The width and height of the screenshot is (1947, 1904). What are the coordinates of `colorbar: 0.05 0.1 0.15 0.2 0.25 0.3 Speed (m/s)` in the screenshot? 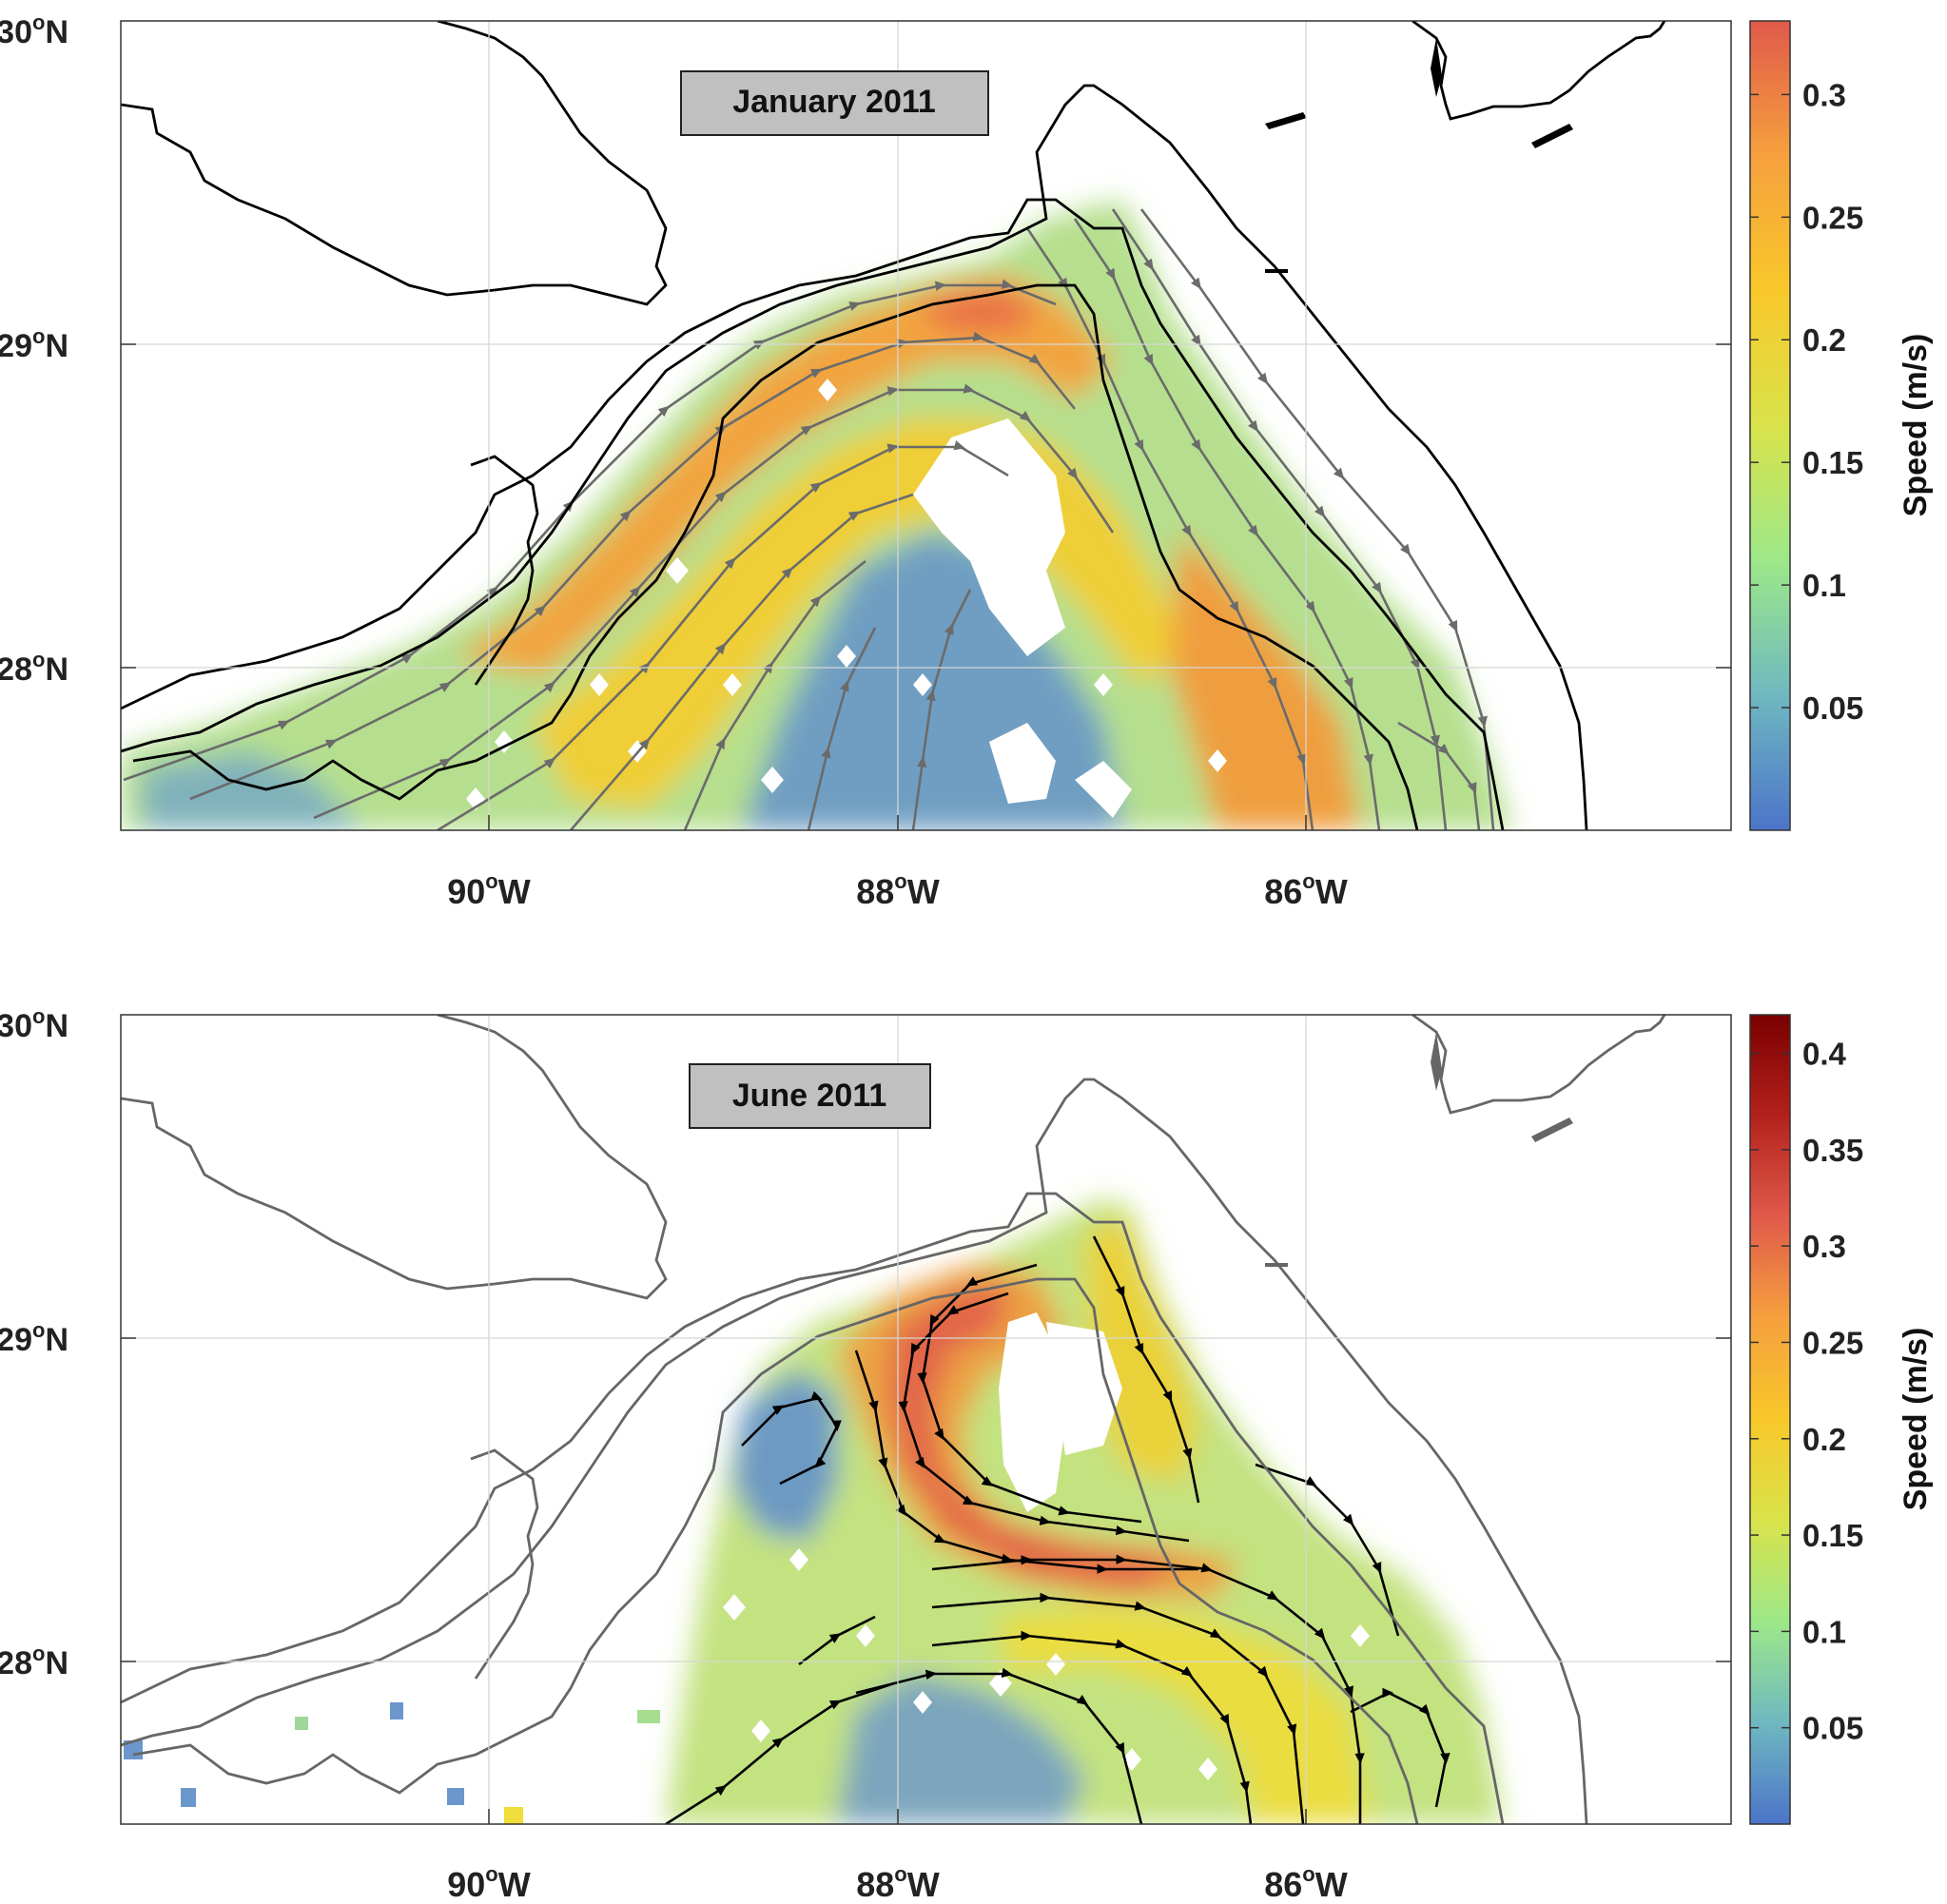 It's located at (1841, 425).